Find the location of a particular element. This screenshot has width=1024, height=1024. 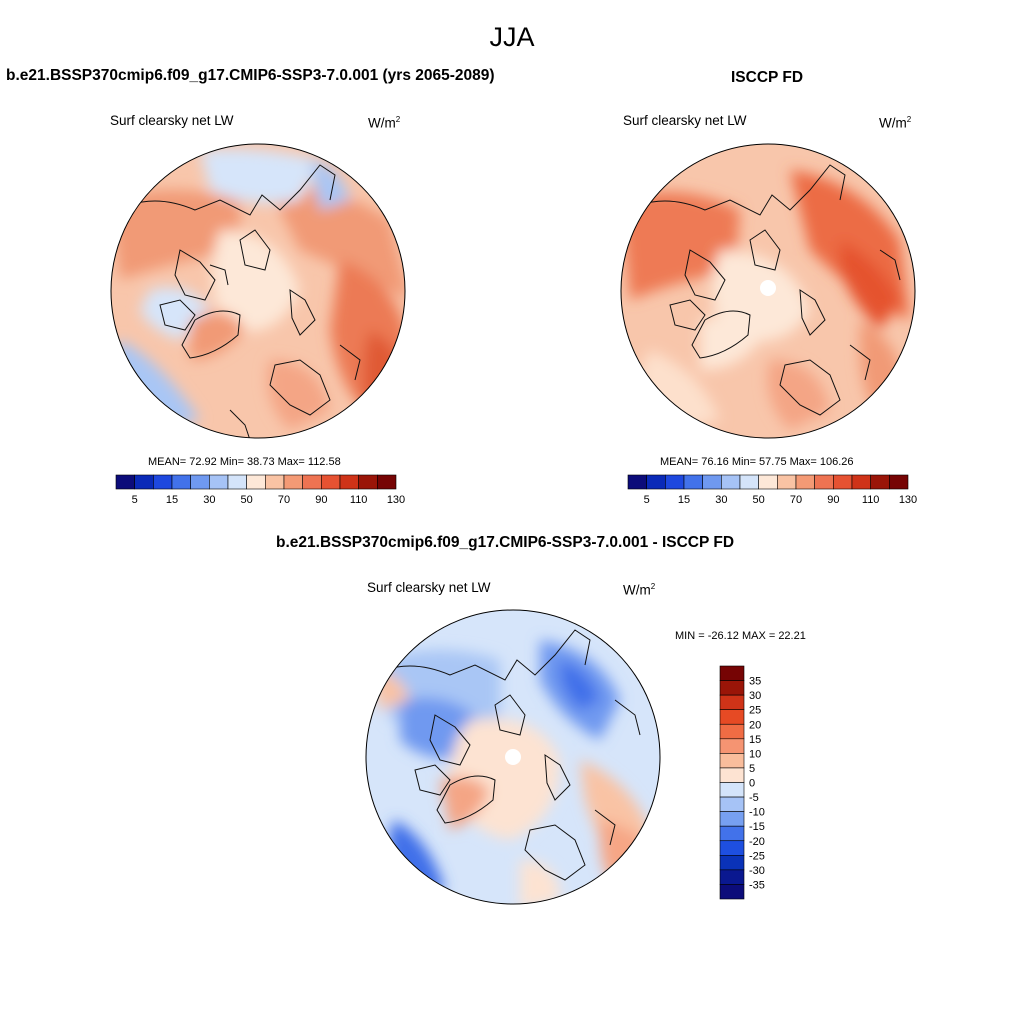

left-panel-units: W/m2 is located at coordinates (384, 123).